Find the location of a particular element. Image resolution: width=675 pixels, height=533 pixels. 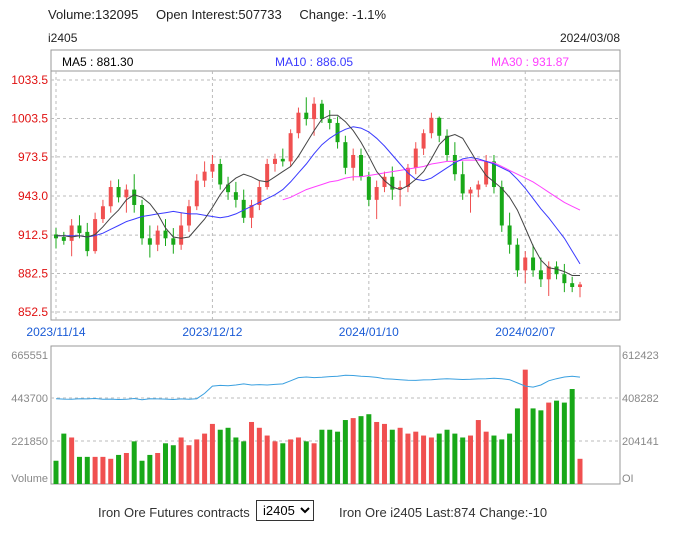

date-label: 2024/03/08 is located at coordinates (589, 38).